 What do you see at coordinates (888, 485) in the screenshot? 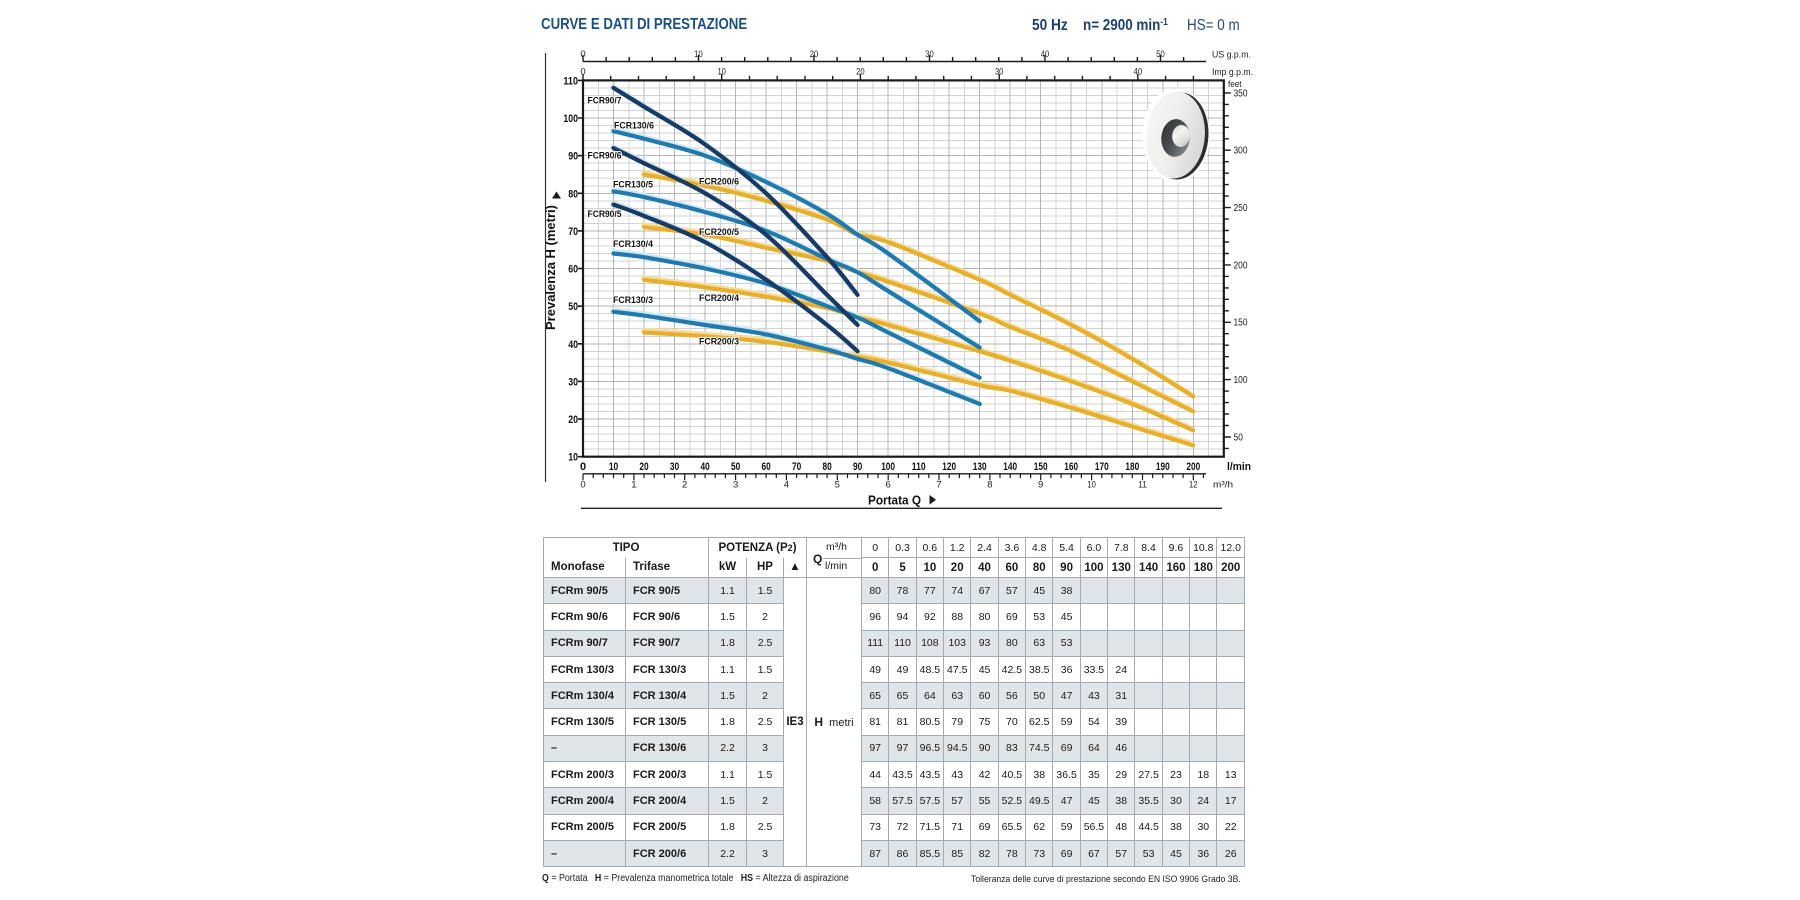
I see `svg-text: 6` at bounding box center [888, 485].